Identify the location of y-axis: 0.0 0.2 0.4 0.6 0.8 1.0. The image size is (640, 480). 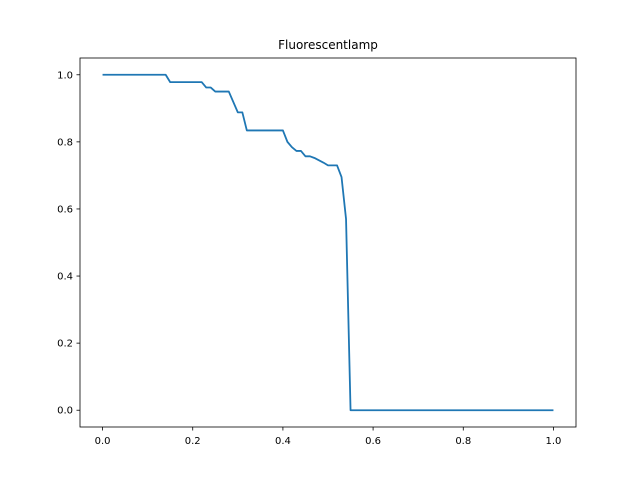
(68, 243).